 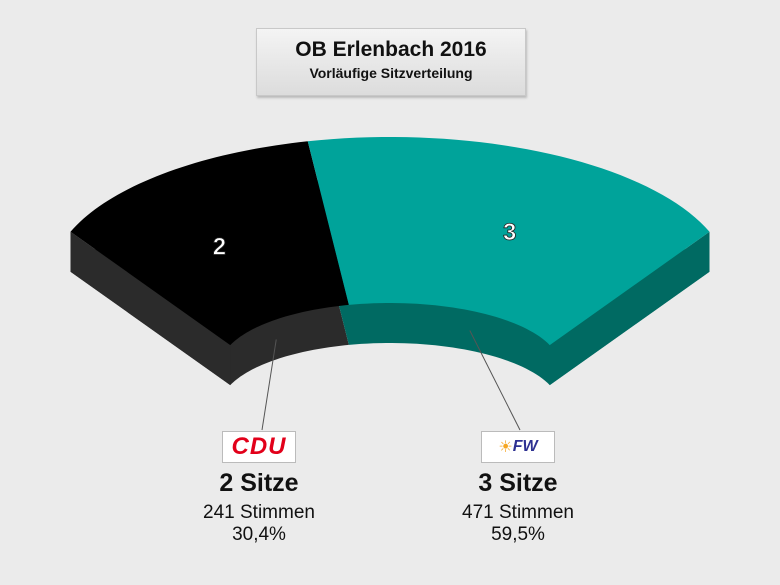 What do you see at coordinates (629, 308) in the screenshot?
I see `segment-end-FW` at bounding box center [629, 308].